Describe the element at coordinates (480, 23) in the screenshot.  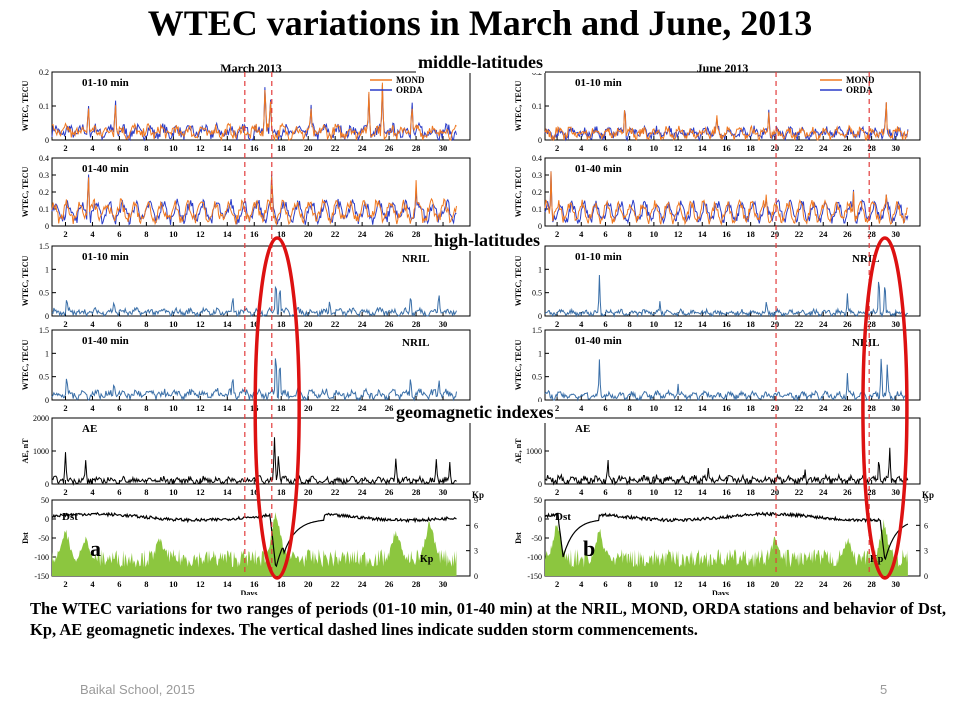
I see `slide-title: WTEC variations in March and June, 2013` at that location.